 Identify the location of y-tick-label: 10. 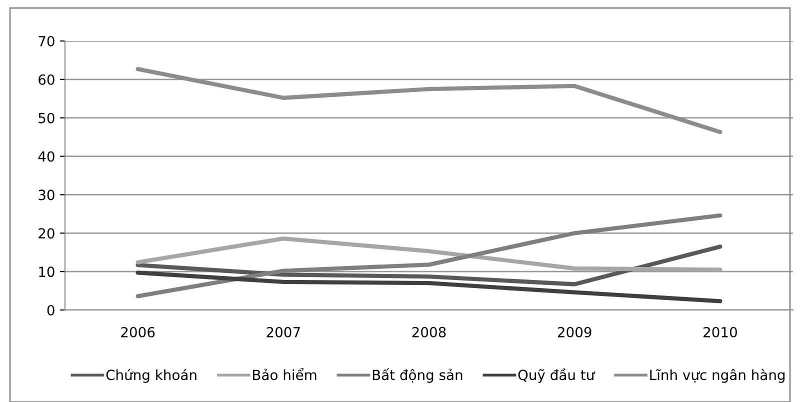
(46, 272).